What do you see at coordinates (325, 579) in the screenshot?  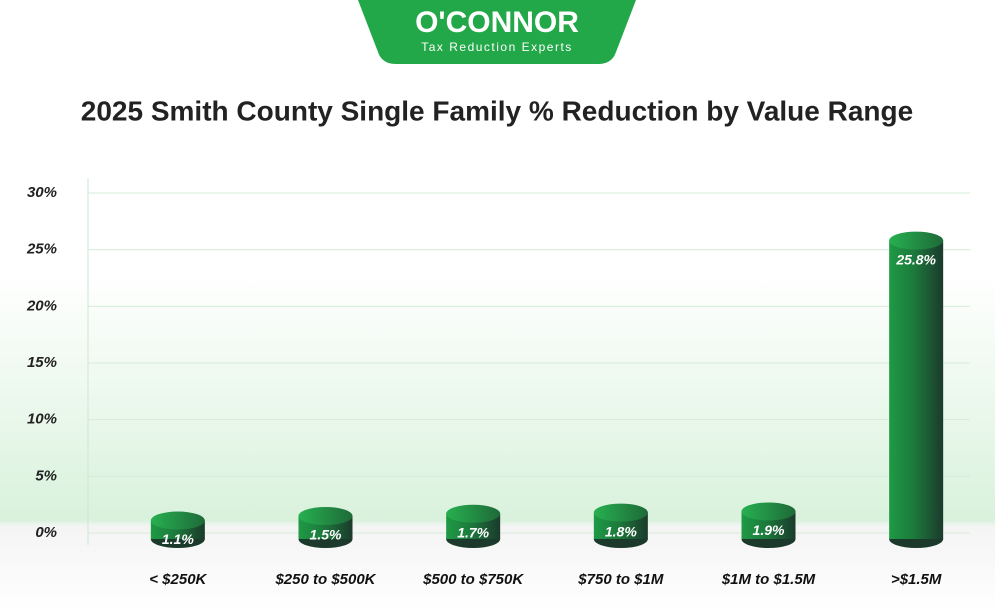 I see `x-tick-label: $250 to $500K` at bounding box center [325, 579].